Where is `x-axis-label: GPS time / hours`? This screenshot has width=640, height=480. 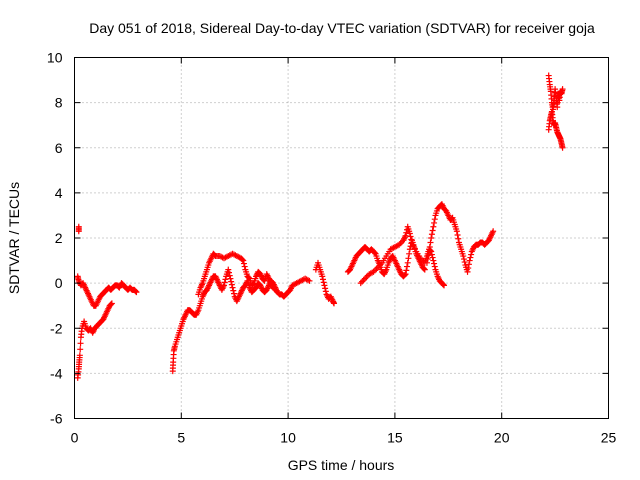
x-axis-label: GPS time / hours is located at coordinates (341, 465).